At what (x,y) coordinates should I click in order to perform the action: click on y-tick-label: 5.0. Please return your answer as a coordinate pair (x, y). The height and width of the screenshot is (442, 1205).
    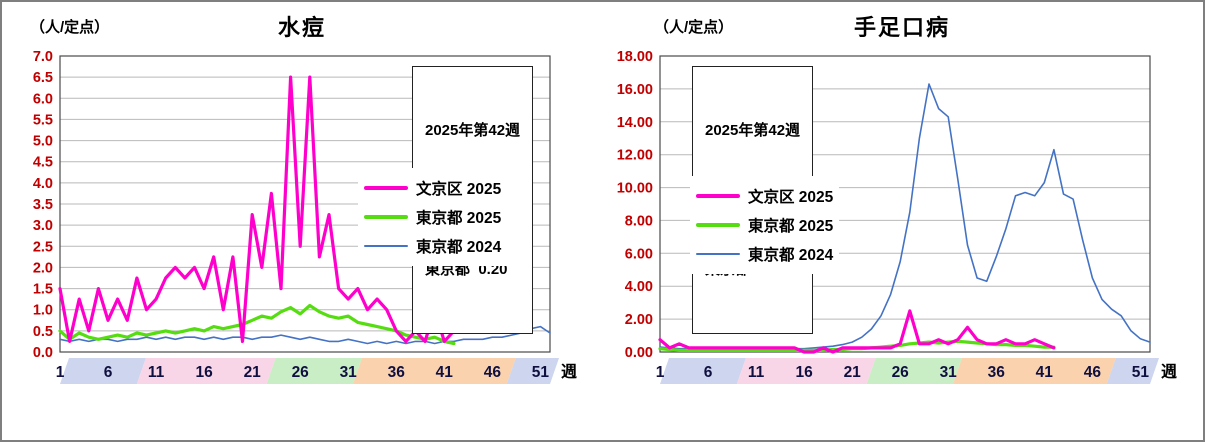
    Looking at the image, I should click on (43, 142).